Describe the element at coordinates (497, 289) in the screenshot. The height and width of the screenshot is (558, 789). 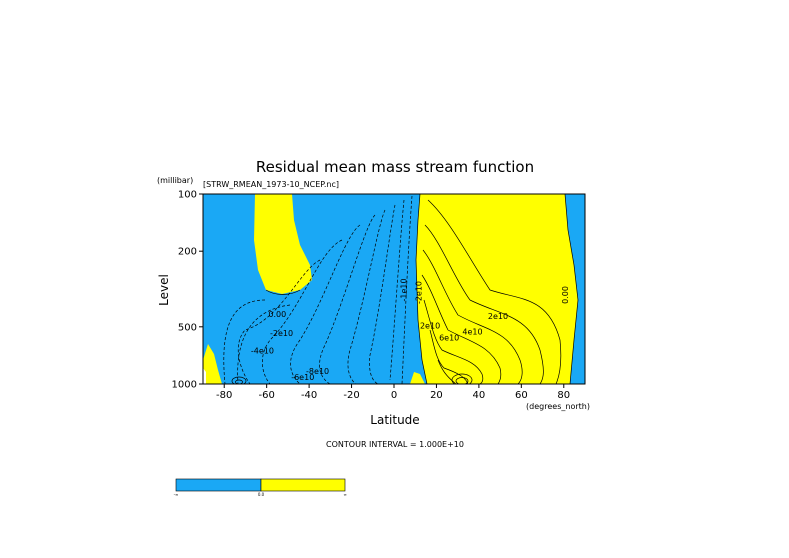
I see `positive-region-nh` at that location.